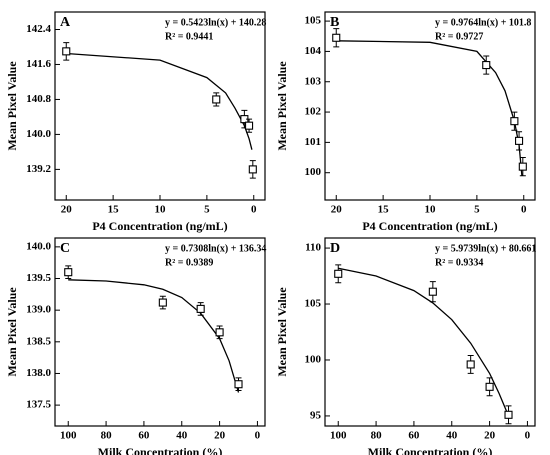  Describe the element at coordinates (483, 22) in the screenshot. I see `fit-annotation: y = 0.9764ln(x) + 101.8` at that location.